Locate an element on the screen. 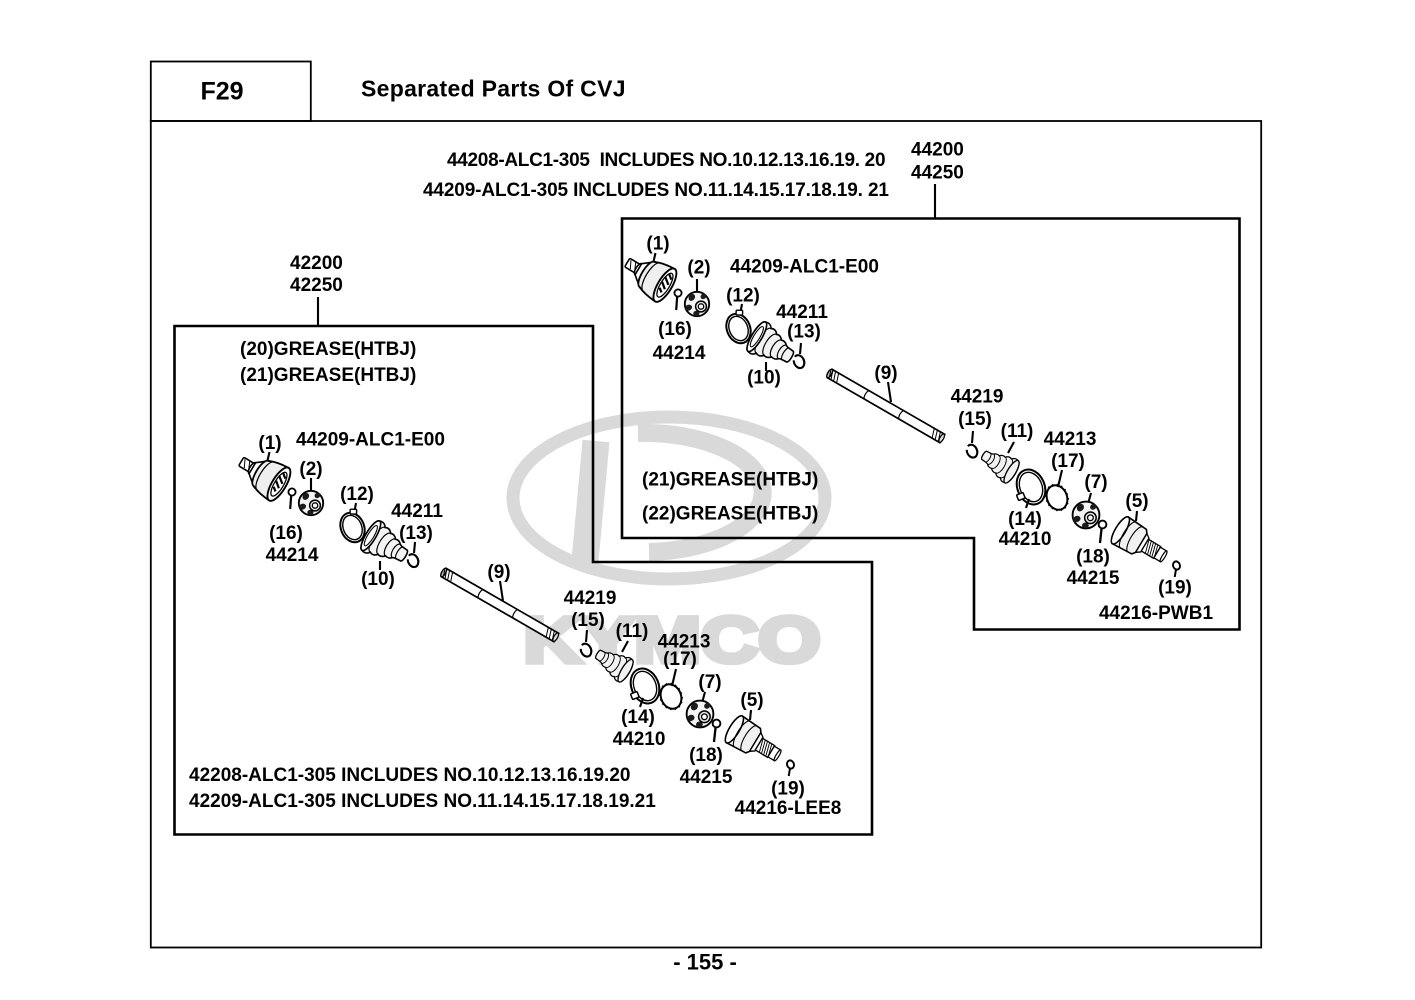  svg-text: 44216-PWB1 is located at coordinates (1156, 613).